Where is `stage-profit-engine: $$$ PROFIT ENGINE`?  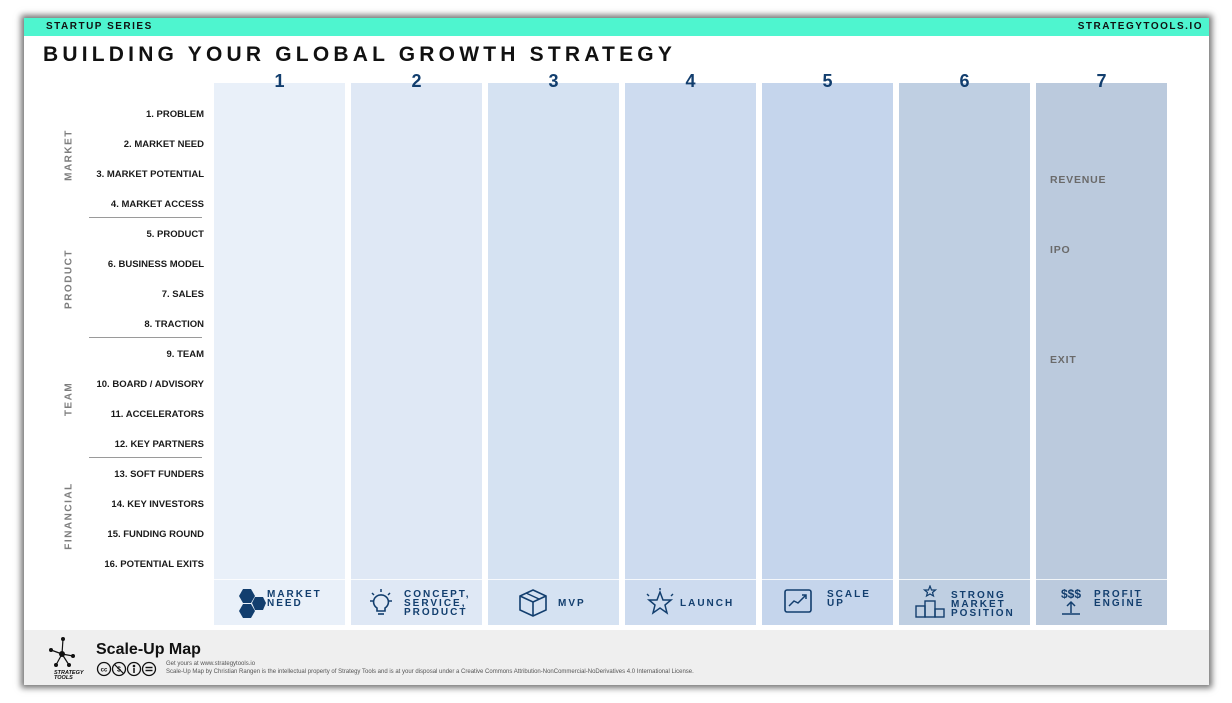 stage-profit-engine: $$$ PROFIT ENGINE is located at coordinates (1101, 602).